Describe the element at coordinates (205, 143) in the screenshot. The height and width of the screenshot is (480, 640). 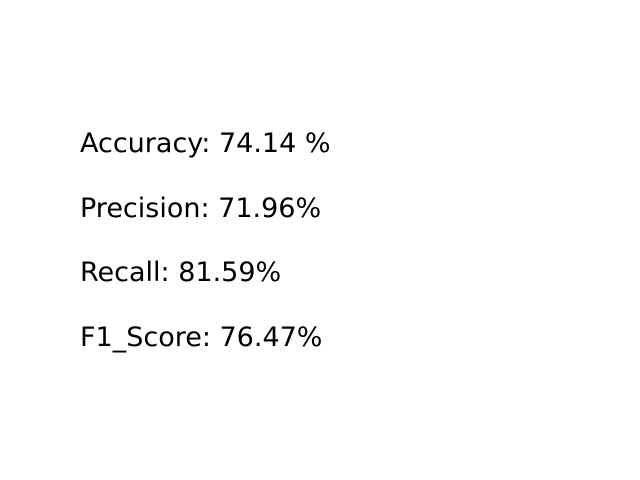
I see `accuracy-metric: Accuracy: 74.14 %` at that location.